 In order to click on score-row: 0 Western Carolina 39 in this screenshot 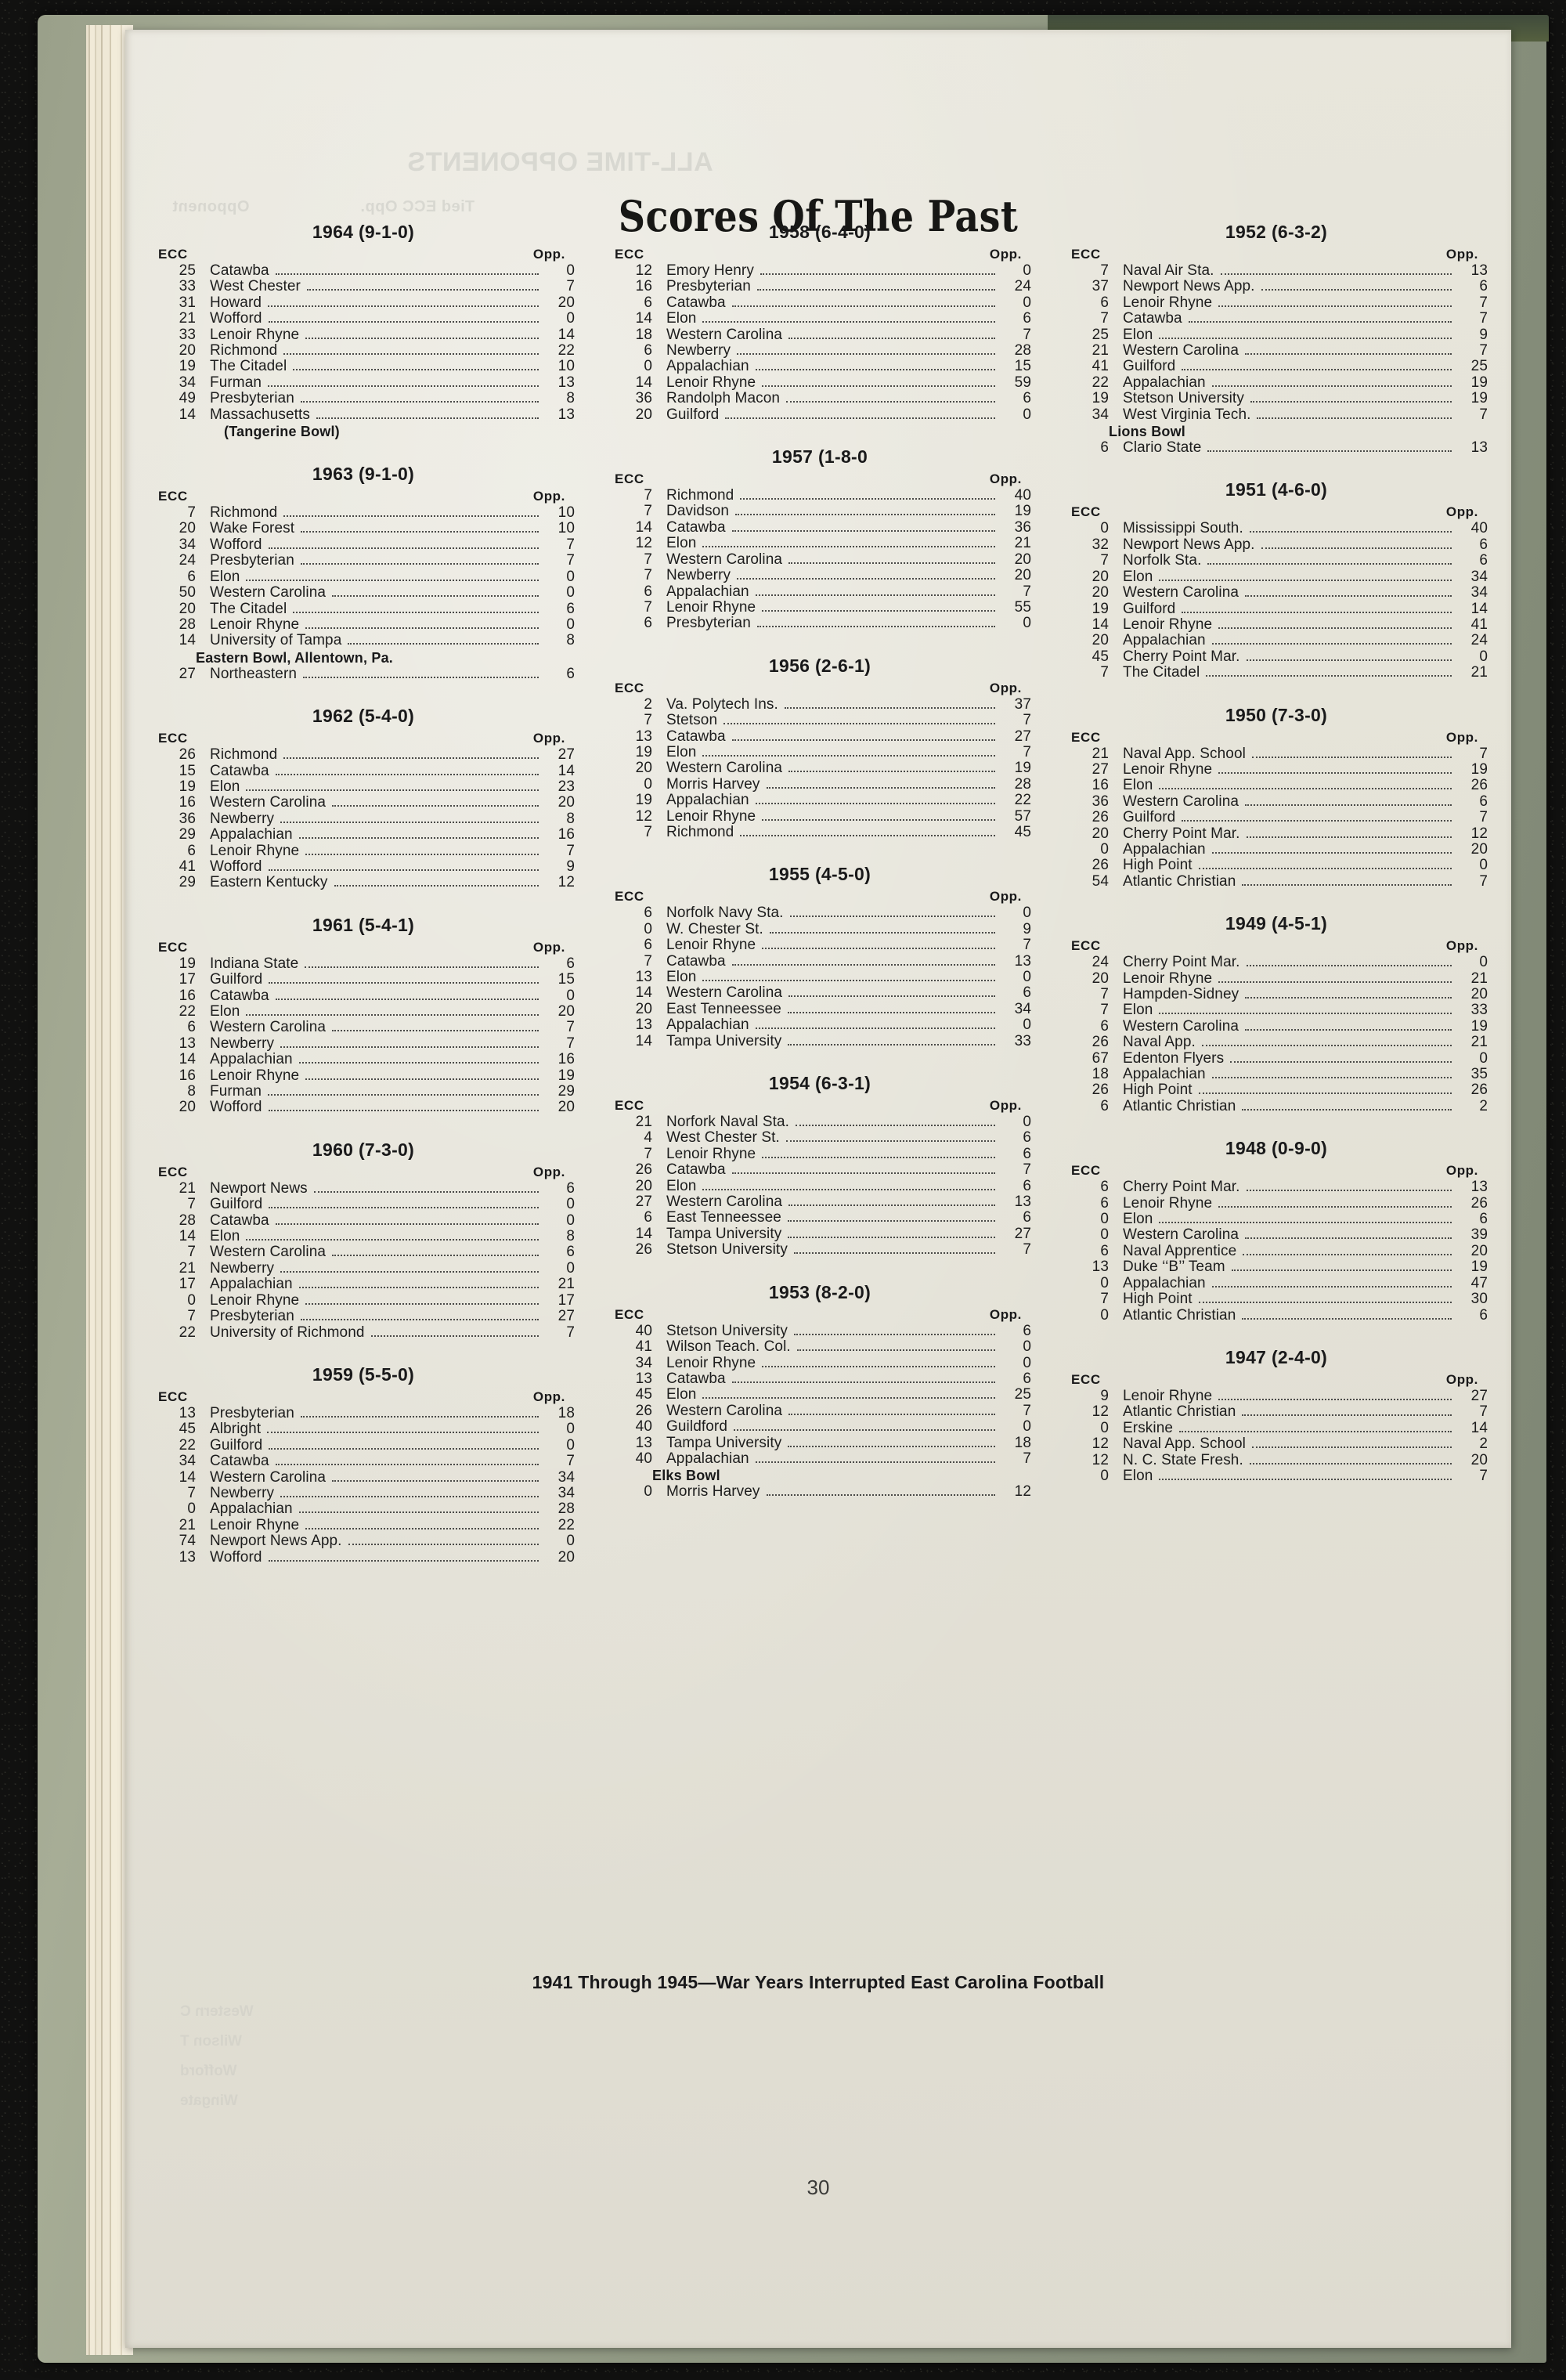, I will do `click(1277, 1235)`.